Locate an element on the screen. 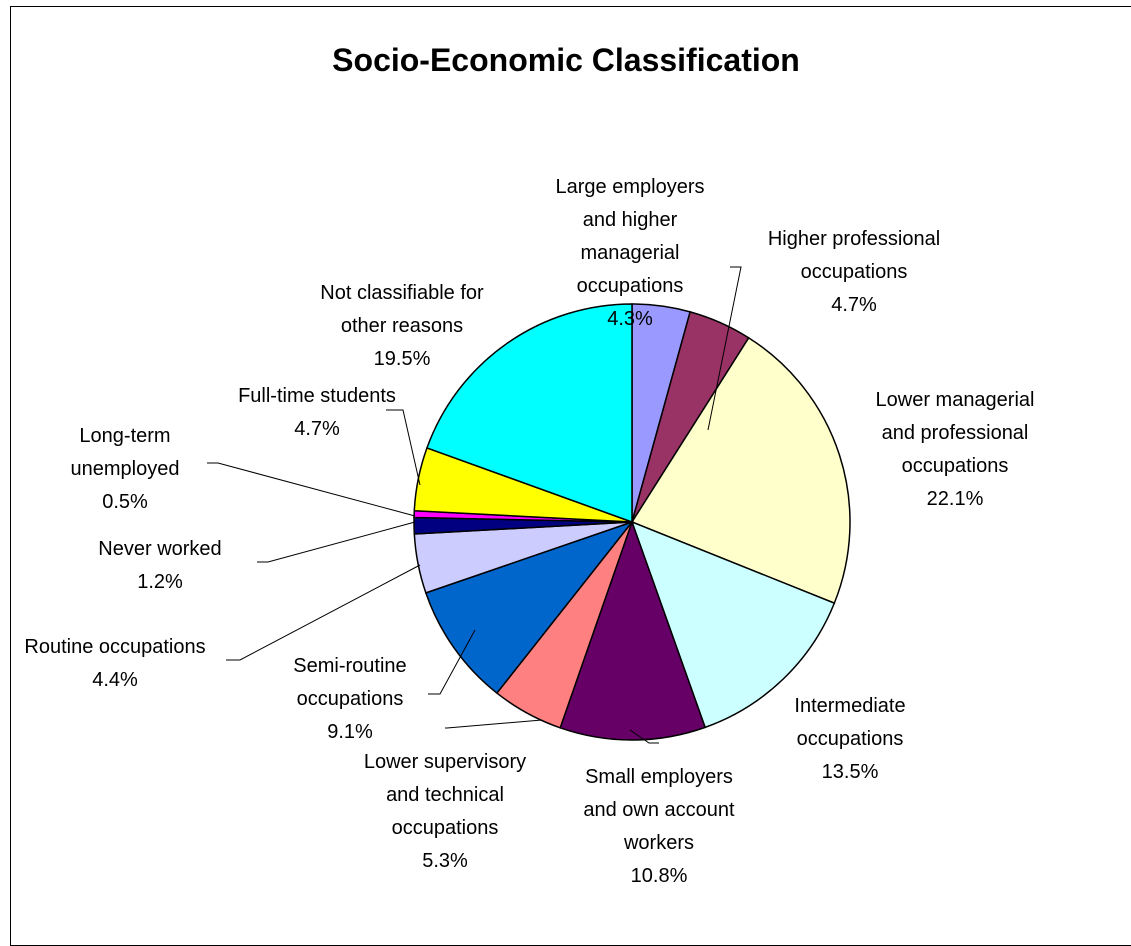 The image size is (1131, 946). slice-label-line: workers is located at coordinates (658, 843).